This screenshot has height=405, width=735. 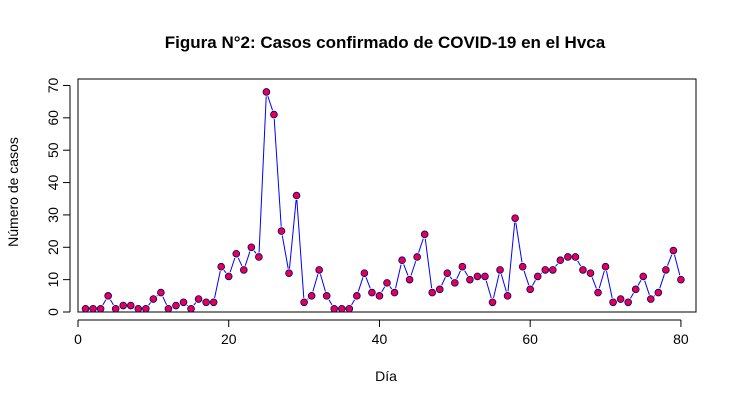 I want to click on y-tick-label: 60, so click(x=53, y=118).